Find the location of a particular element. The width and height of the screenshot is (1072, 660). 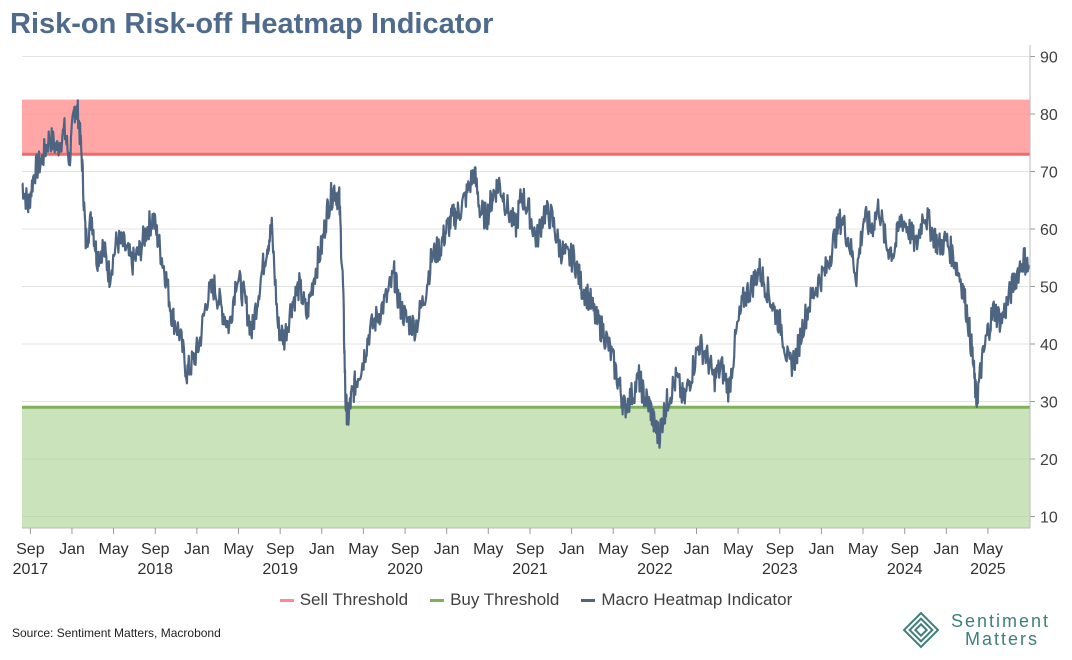

y-tick-label-50: 50 is located at coordinates (1049, 288).